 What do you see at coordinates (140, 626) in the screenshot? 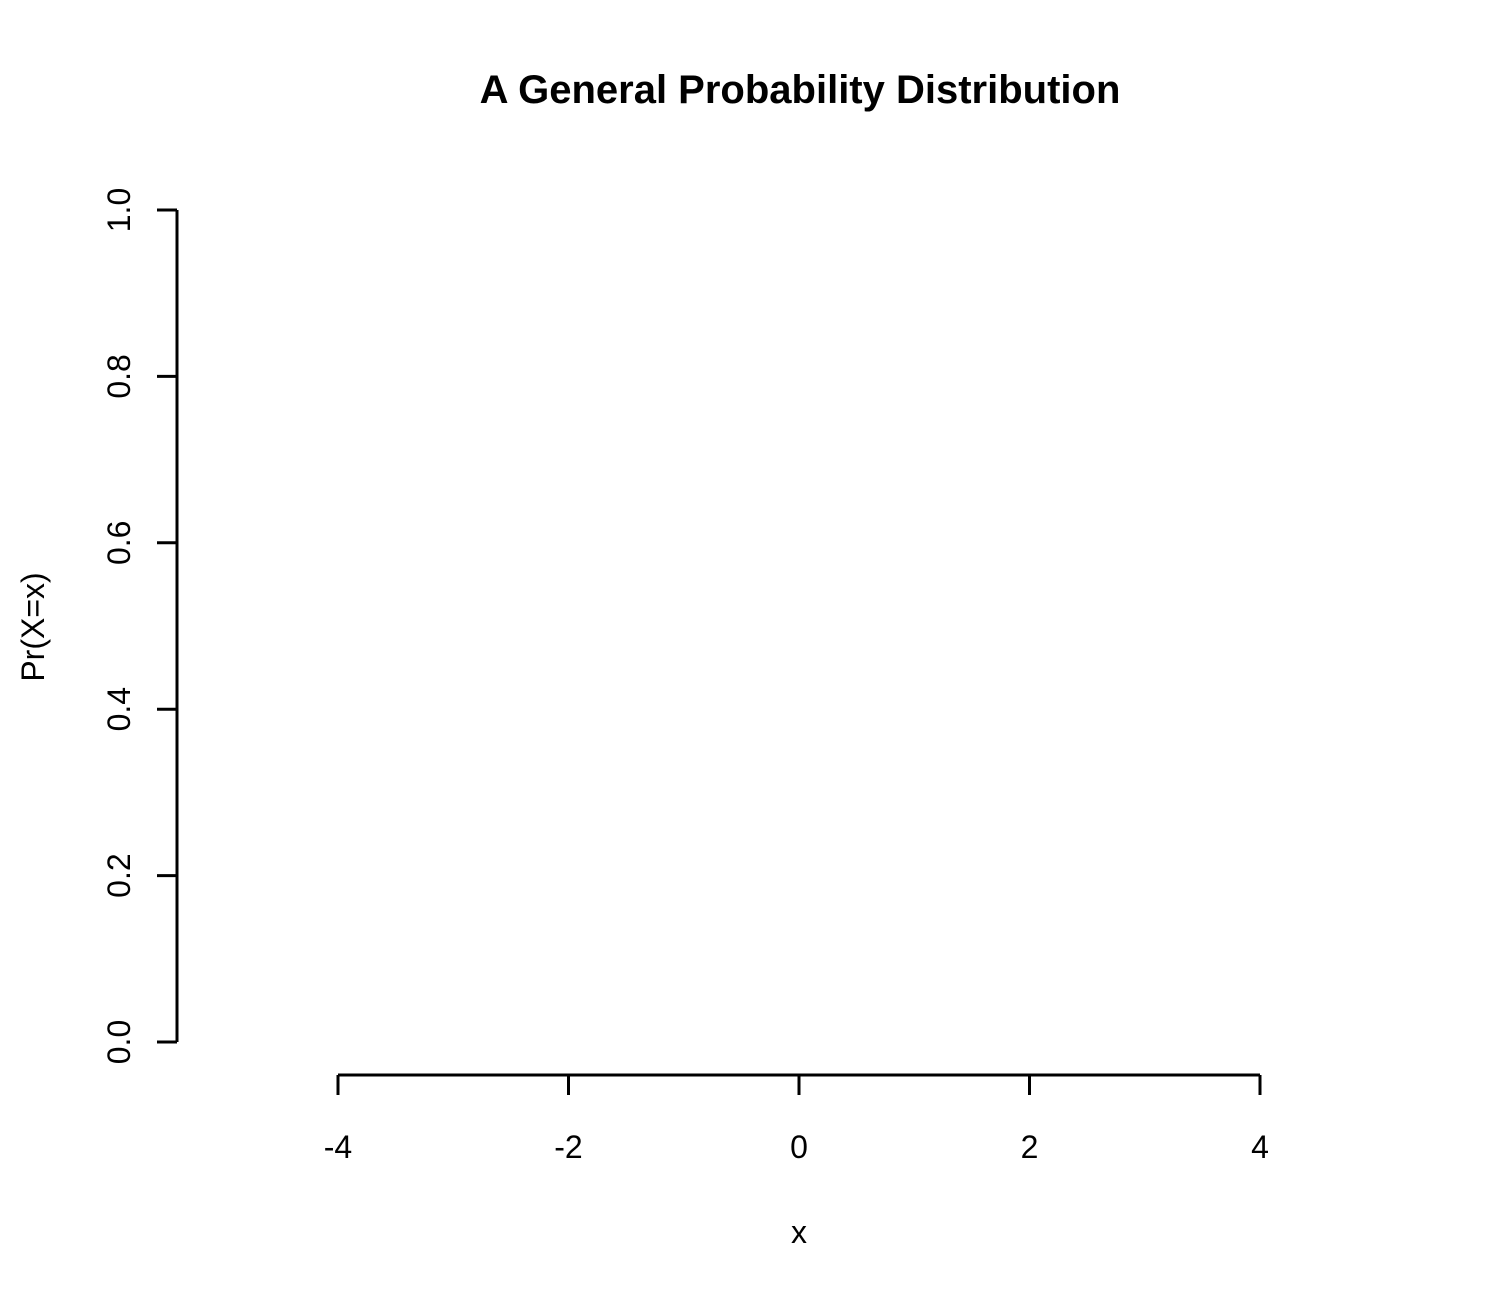
I see `y-axis: 0.0 0.2 0.4 0.6 0.8 1.0` at bounding box center [140, 626].